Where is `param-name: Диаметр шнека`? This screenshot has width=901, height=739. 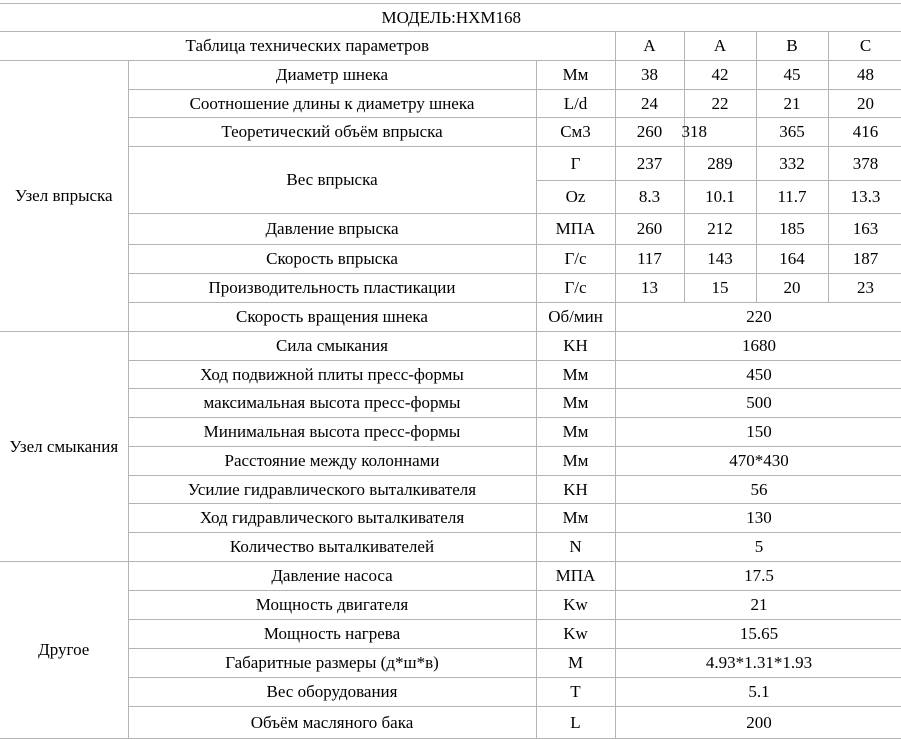 param-name: Диаметр шнека is located at coordinates (332, 75).